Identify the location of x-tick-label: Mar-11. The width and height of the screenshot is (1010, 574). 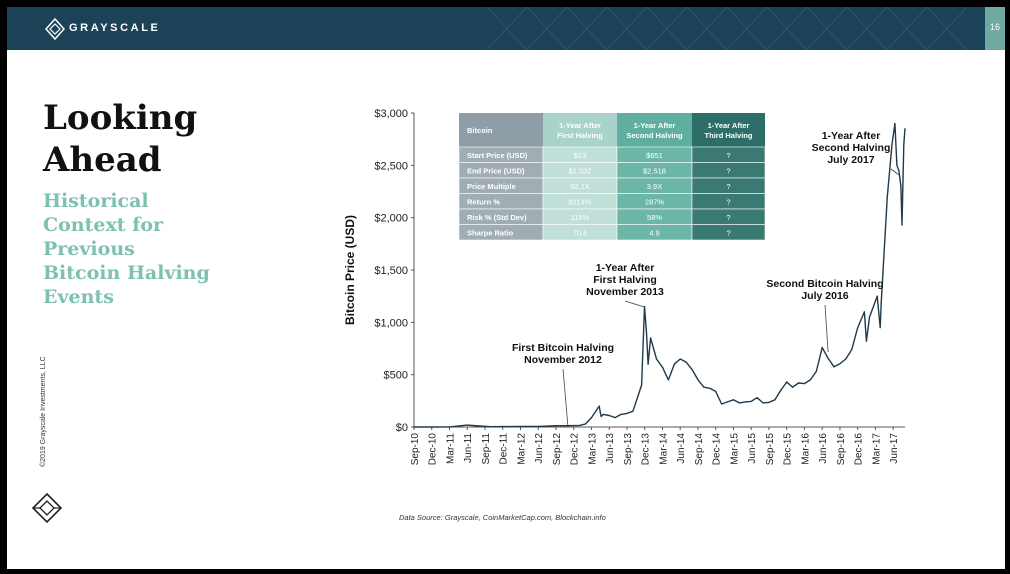
(450, 448).